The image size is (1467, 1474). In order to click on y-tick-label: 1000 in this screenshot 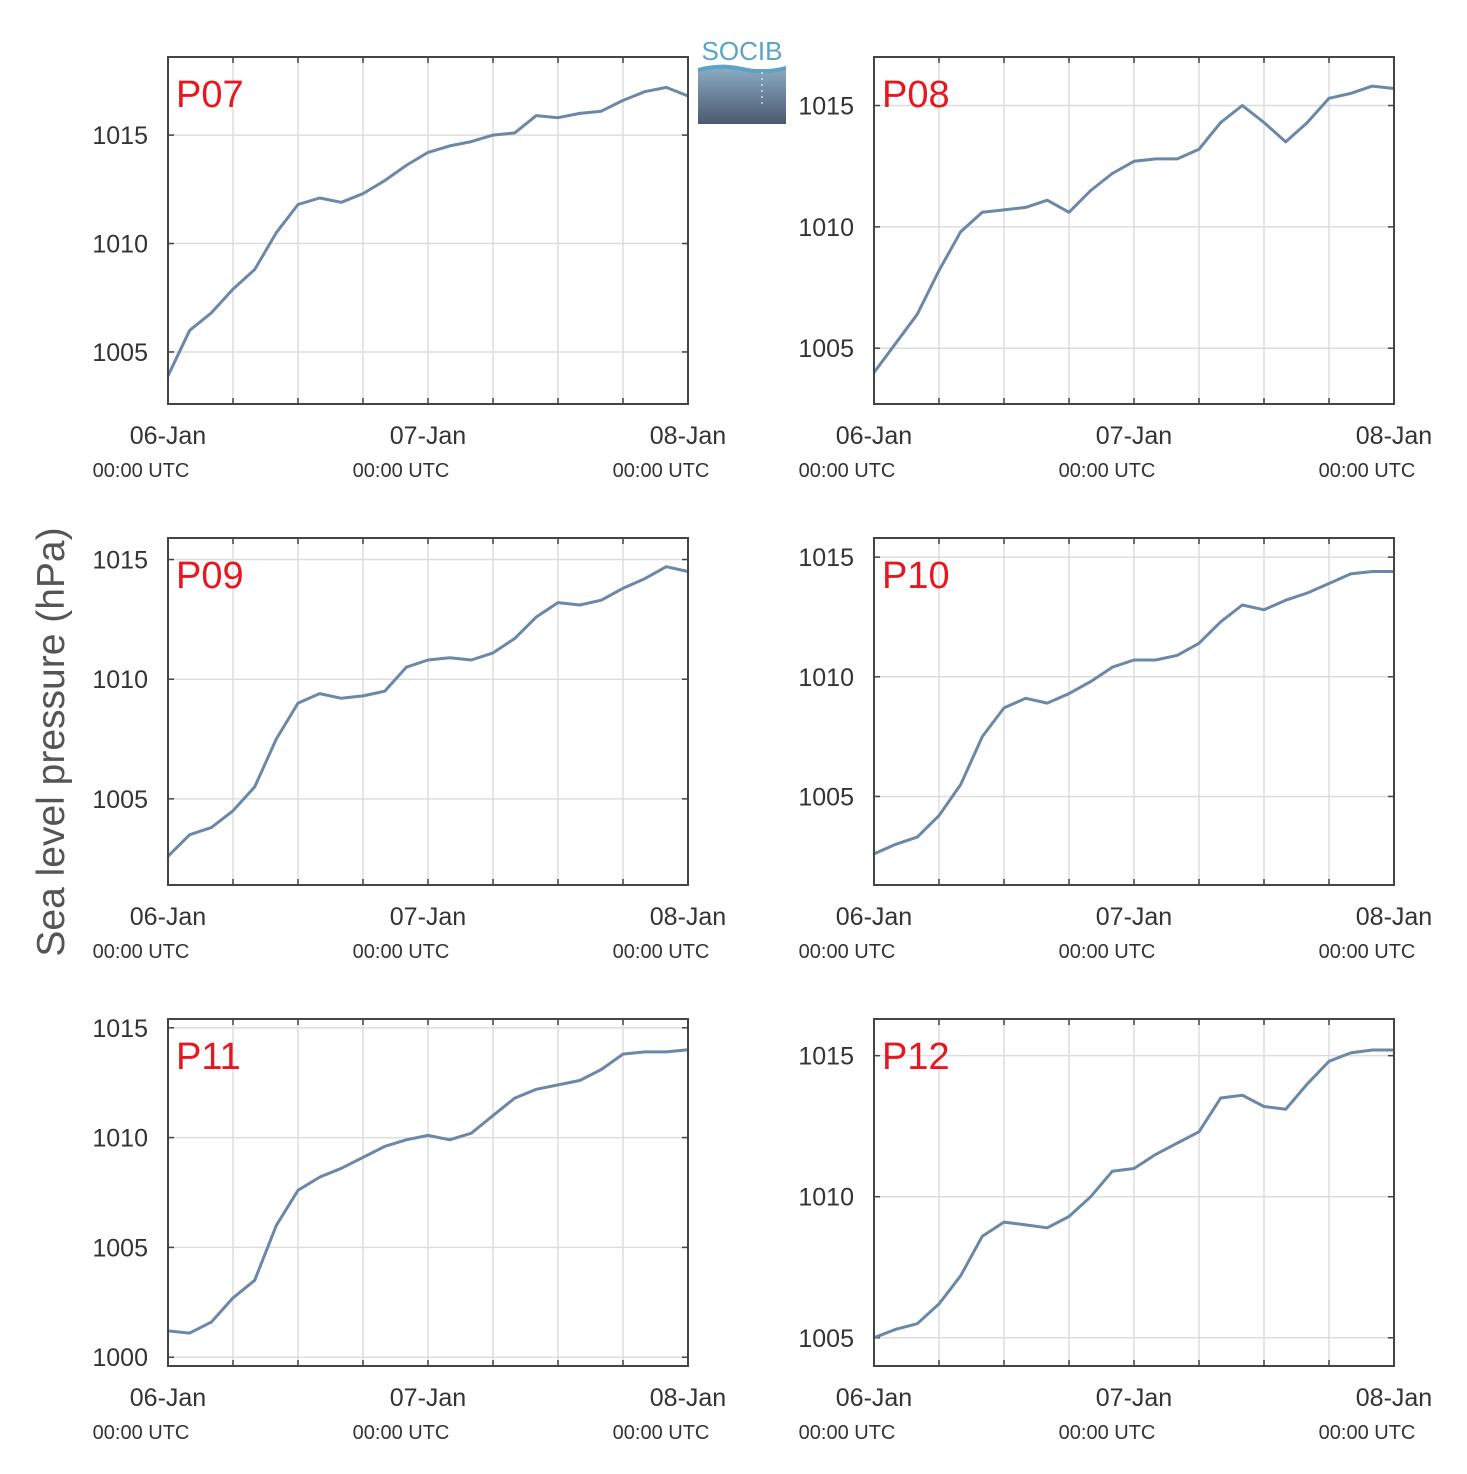, I will do `click(120, 1358)`.